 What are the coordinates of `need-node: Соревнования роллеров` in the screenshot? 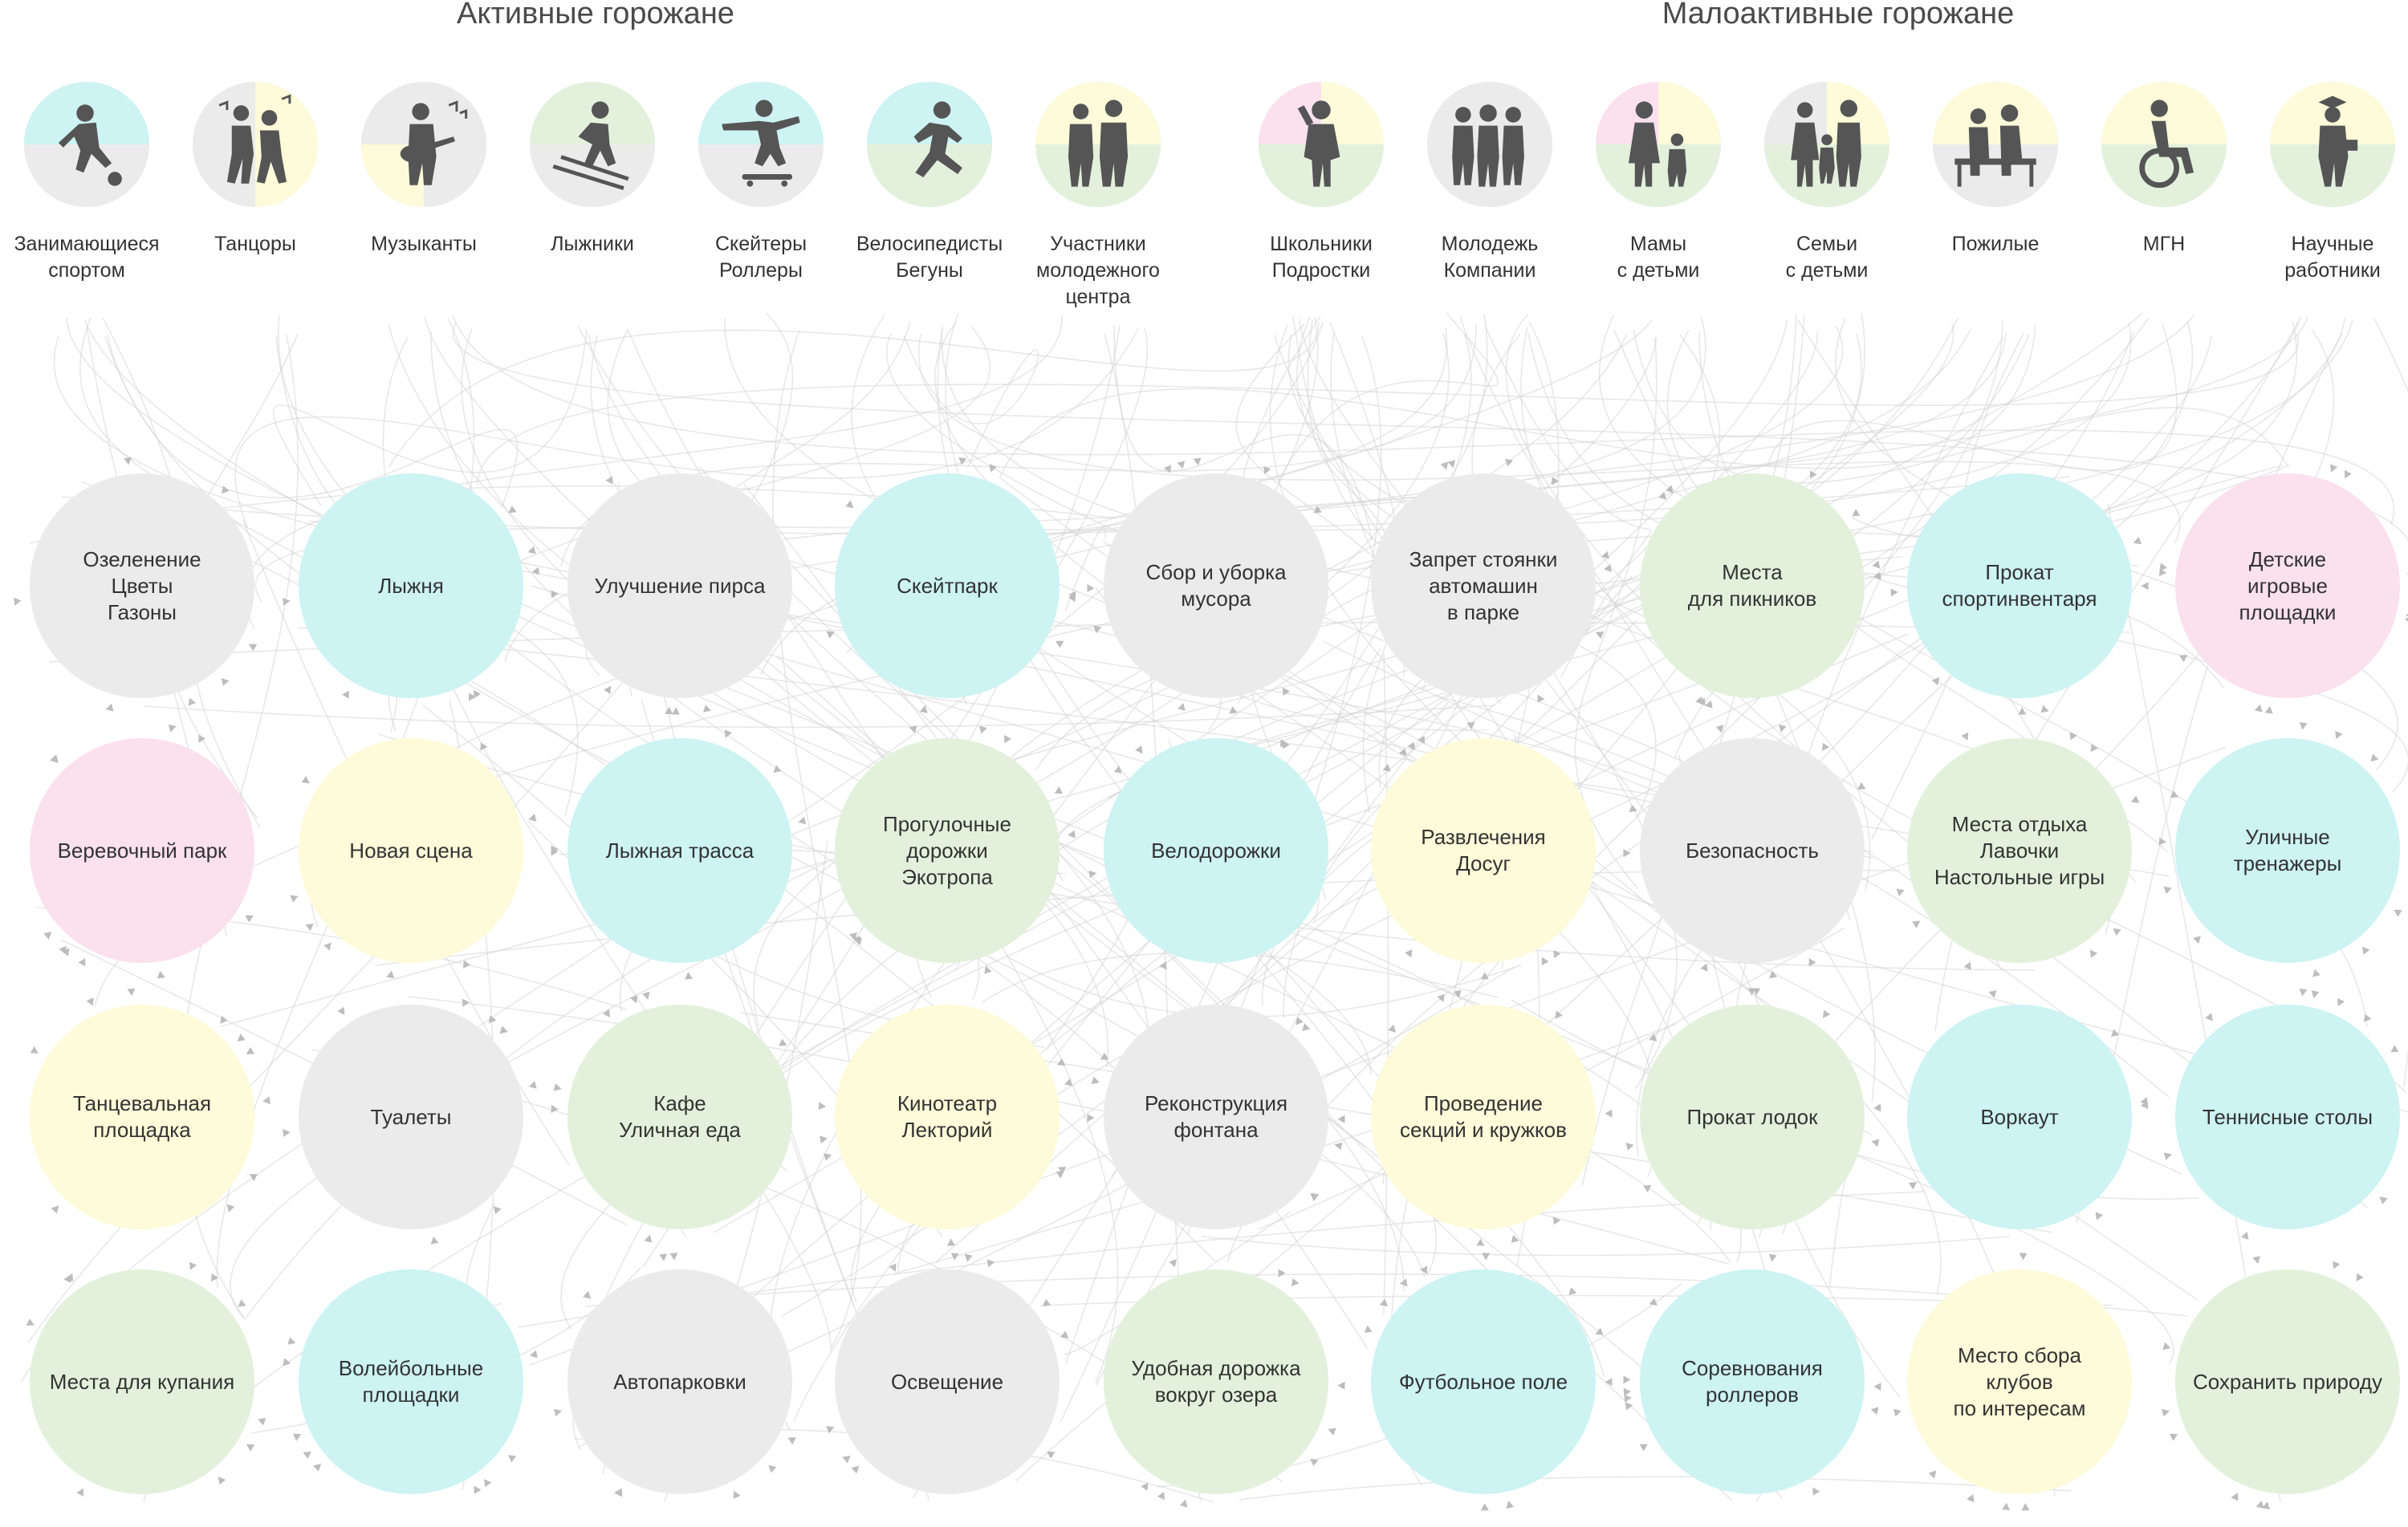 It's located at (1752, 1382).